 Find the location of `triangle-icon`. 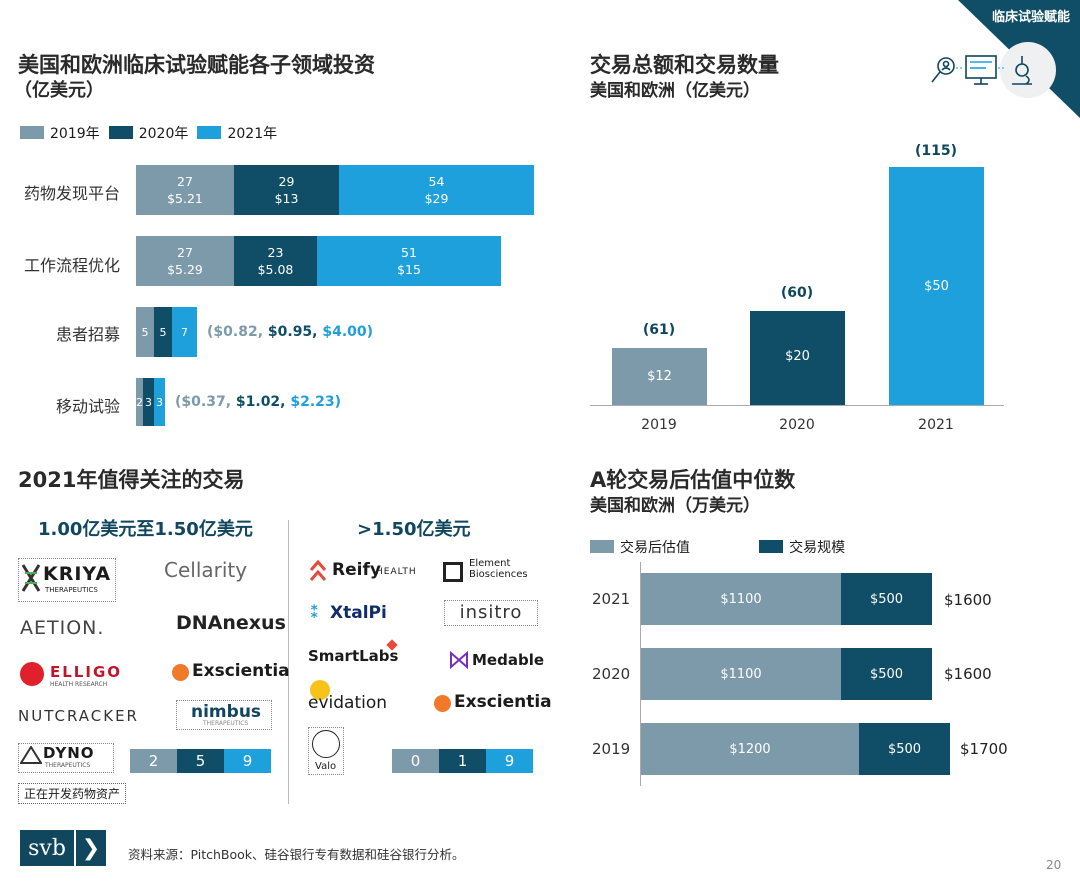

triangle-icon is located at coordinates (31, 755).